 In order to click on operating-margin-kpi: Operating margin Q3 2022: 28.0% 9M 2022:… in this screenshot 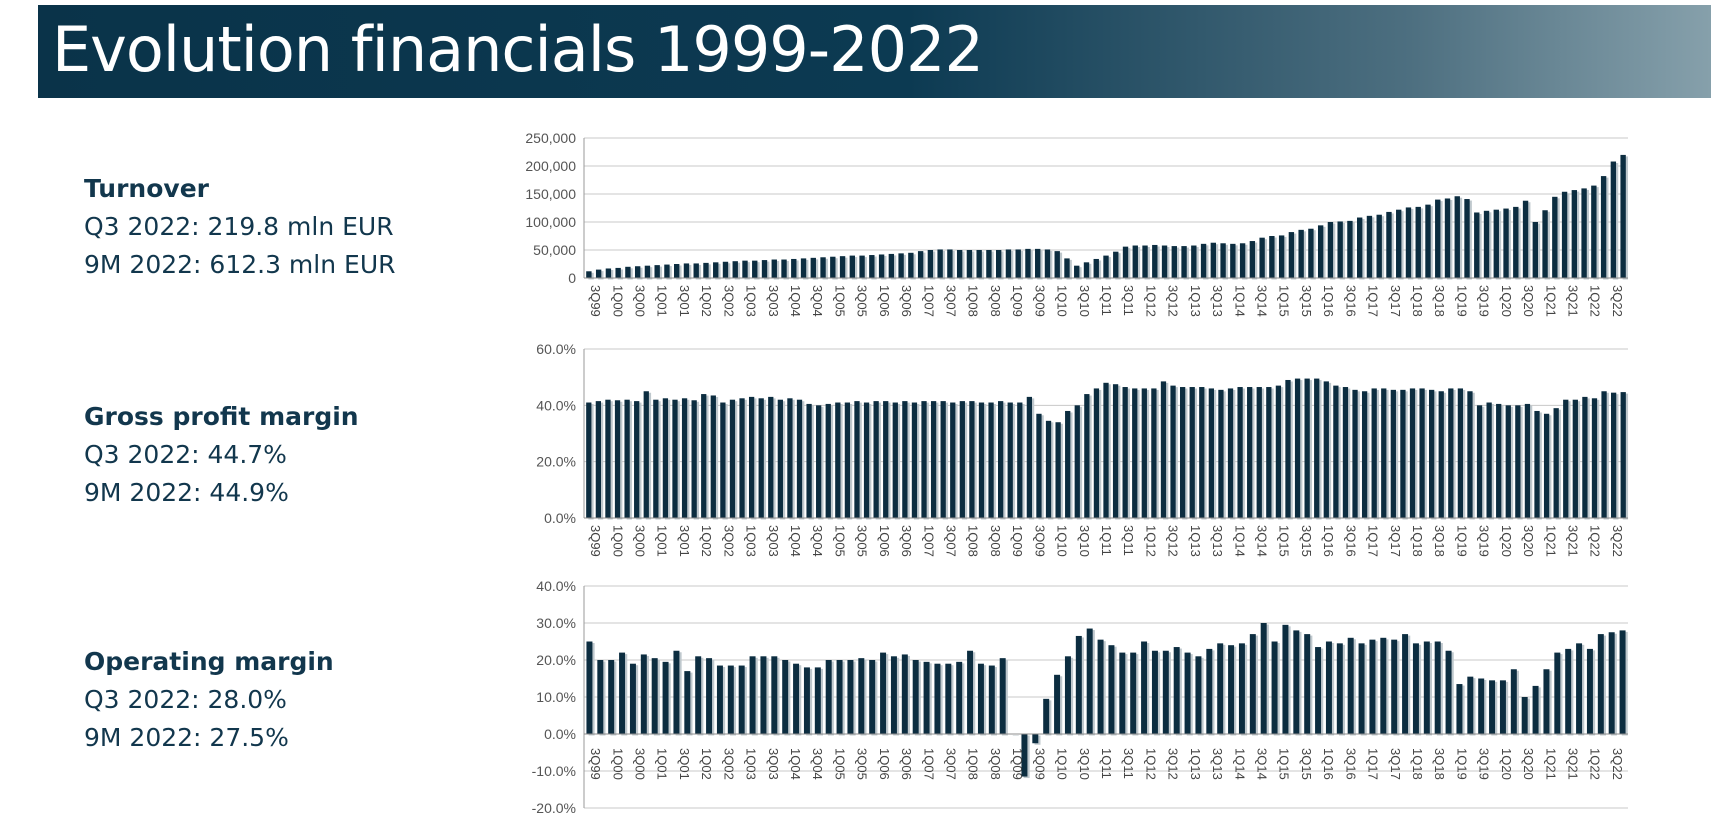, I will do `click(209, 700)`.